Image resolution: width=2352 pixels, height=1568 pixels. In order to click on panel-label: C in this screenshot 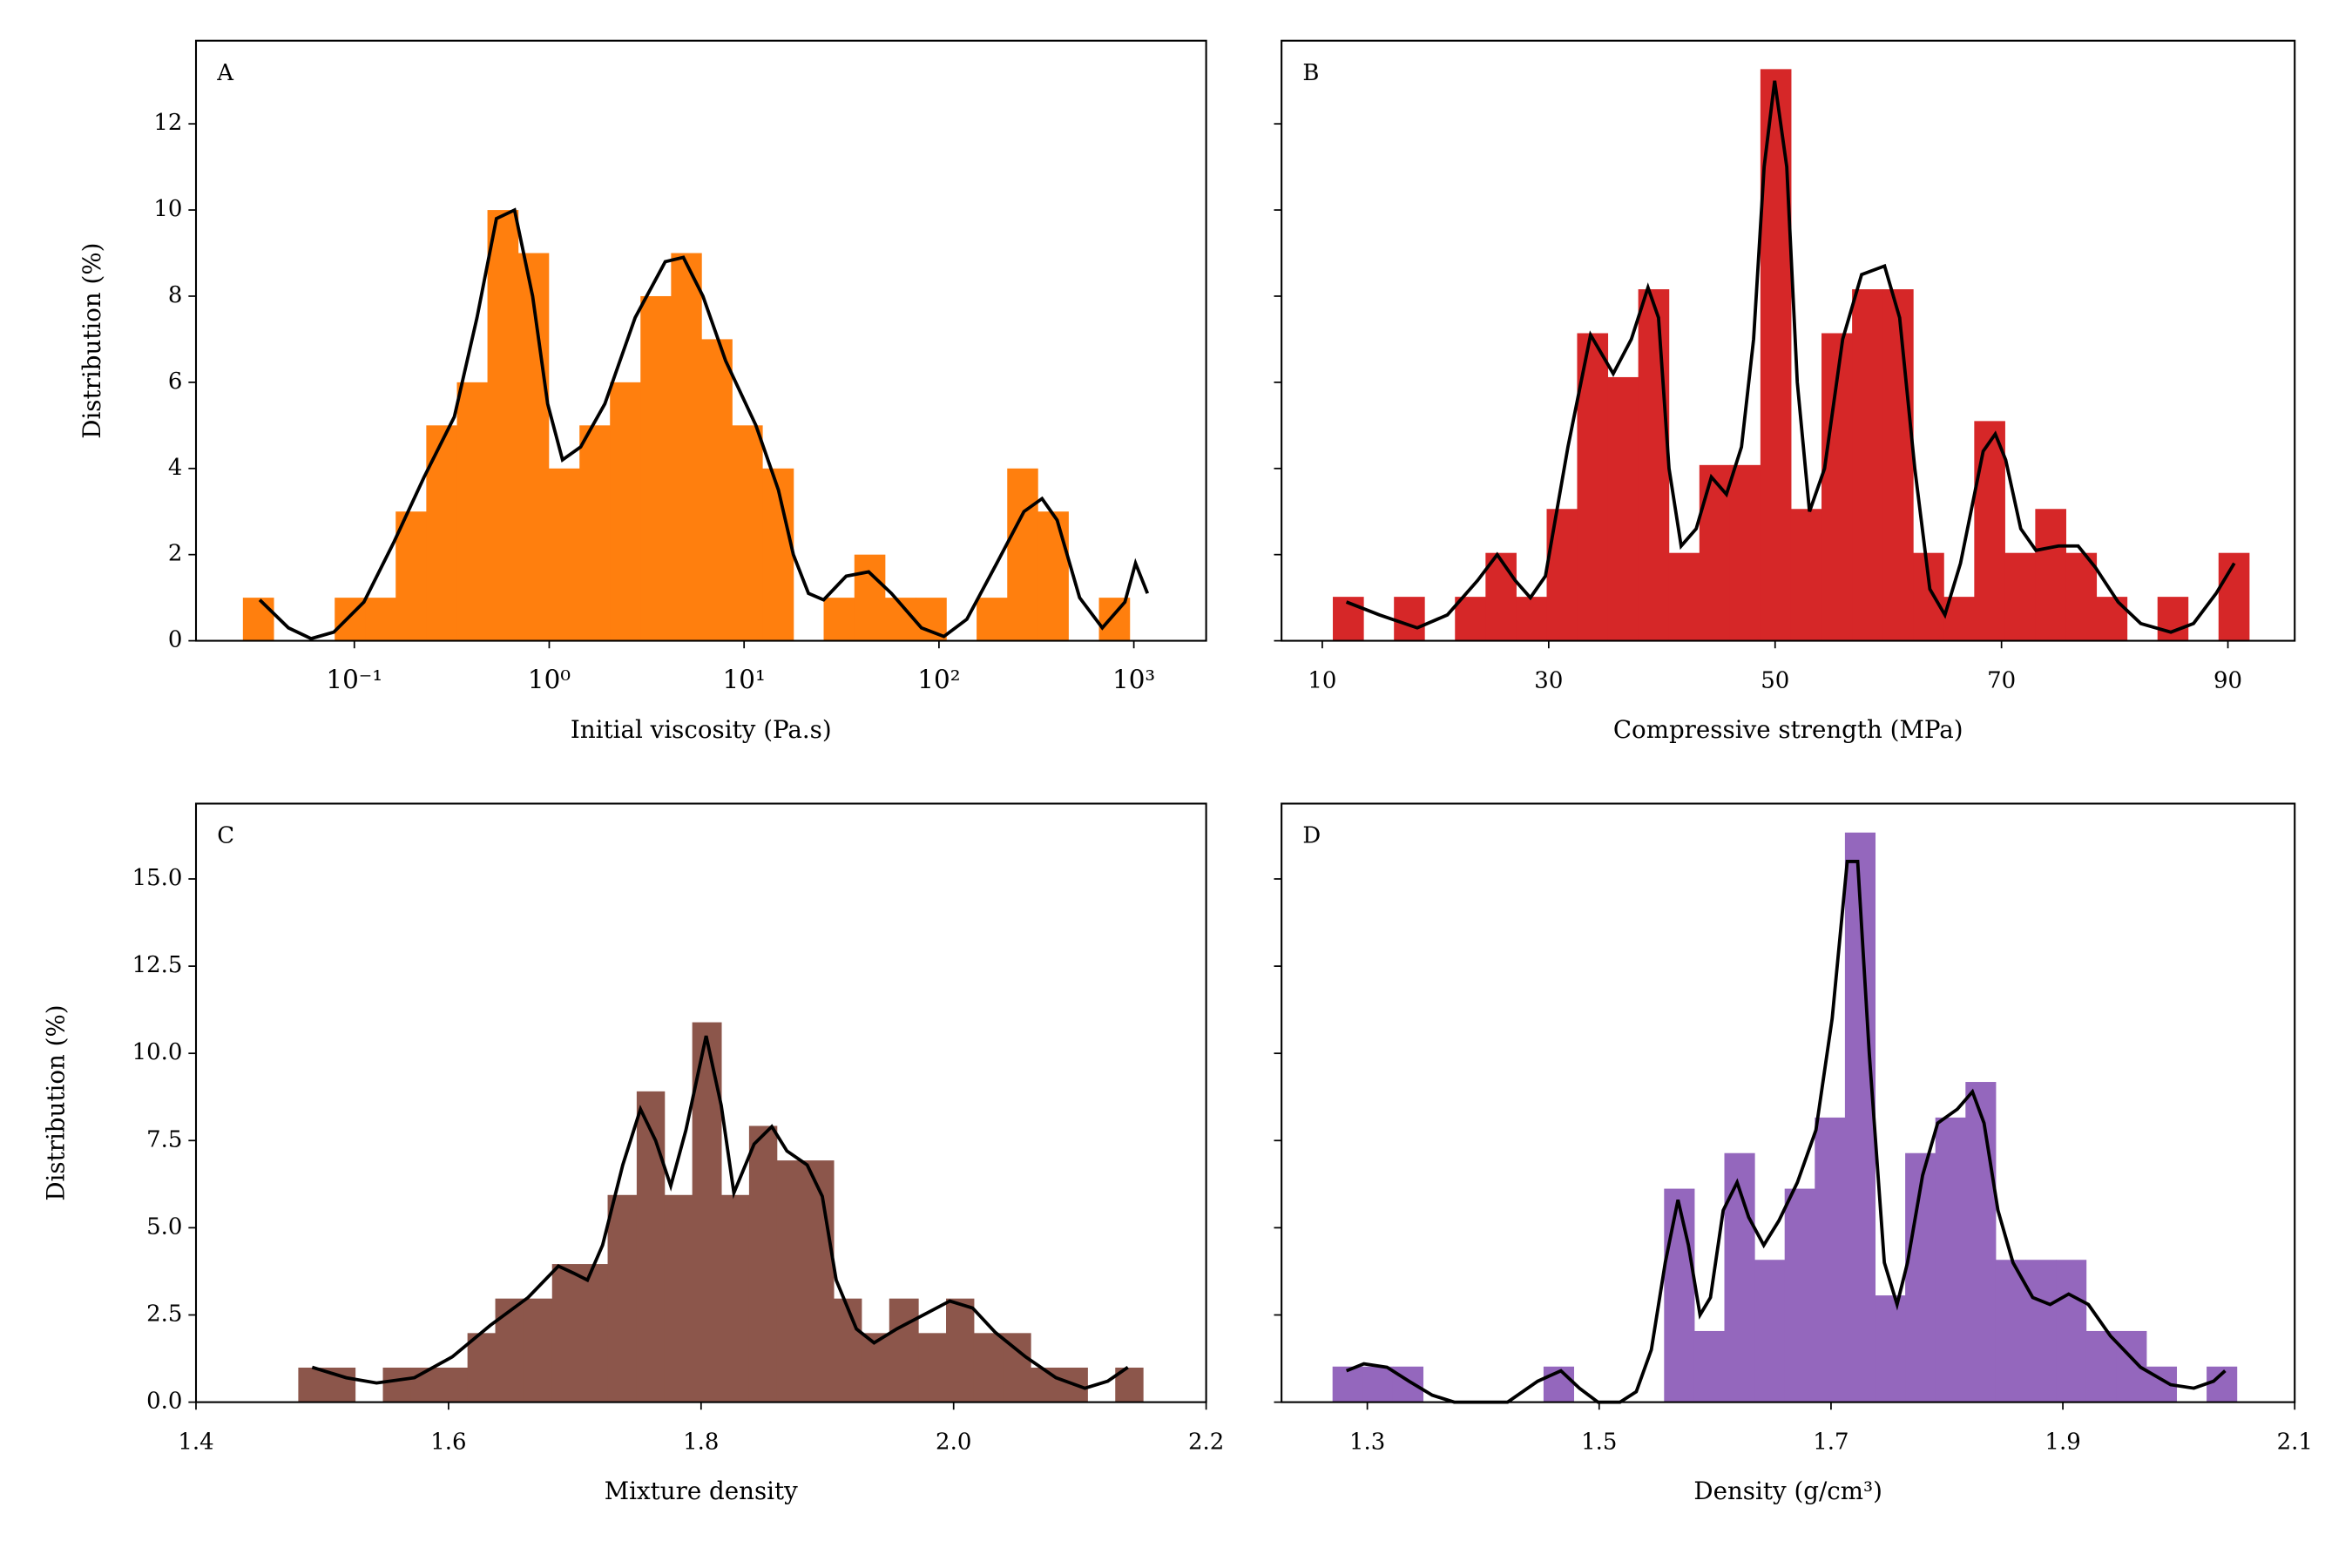, I will do `click(225, 836)`.